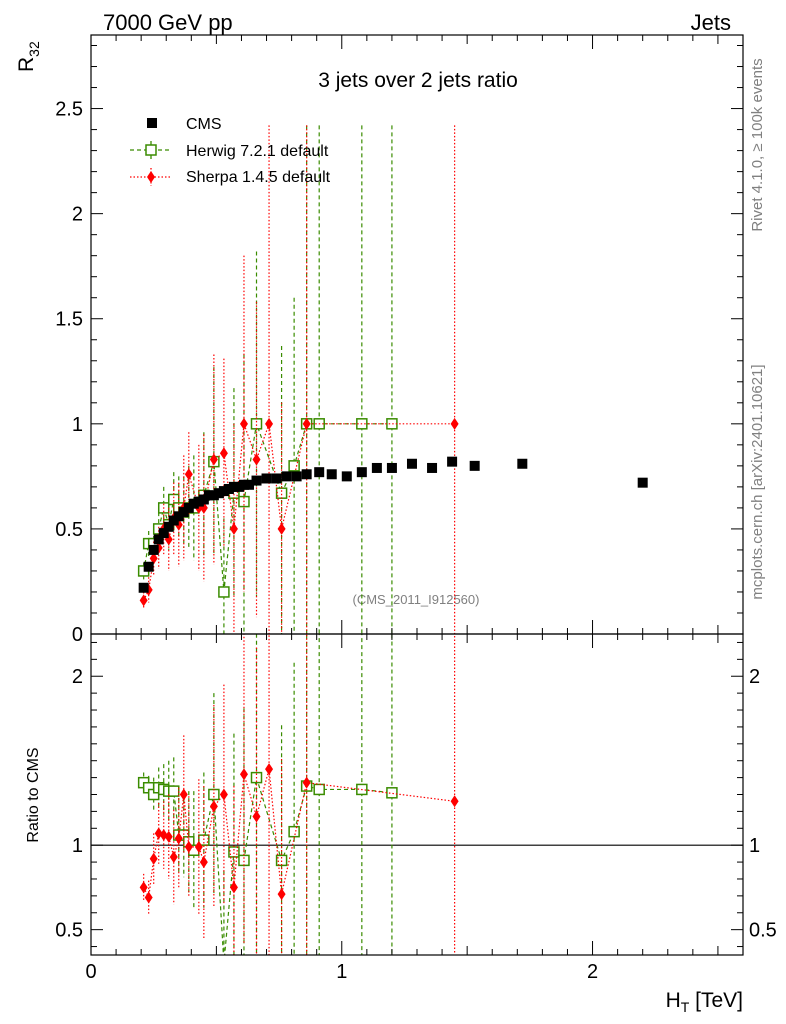 The height and width of the screenshot is (1024, 786). Describe the element at coordinates (267, 866) in the screenshot. I see `herwig-ratio-connector-line` at that location.